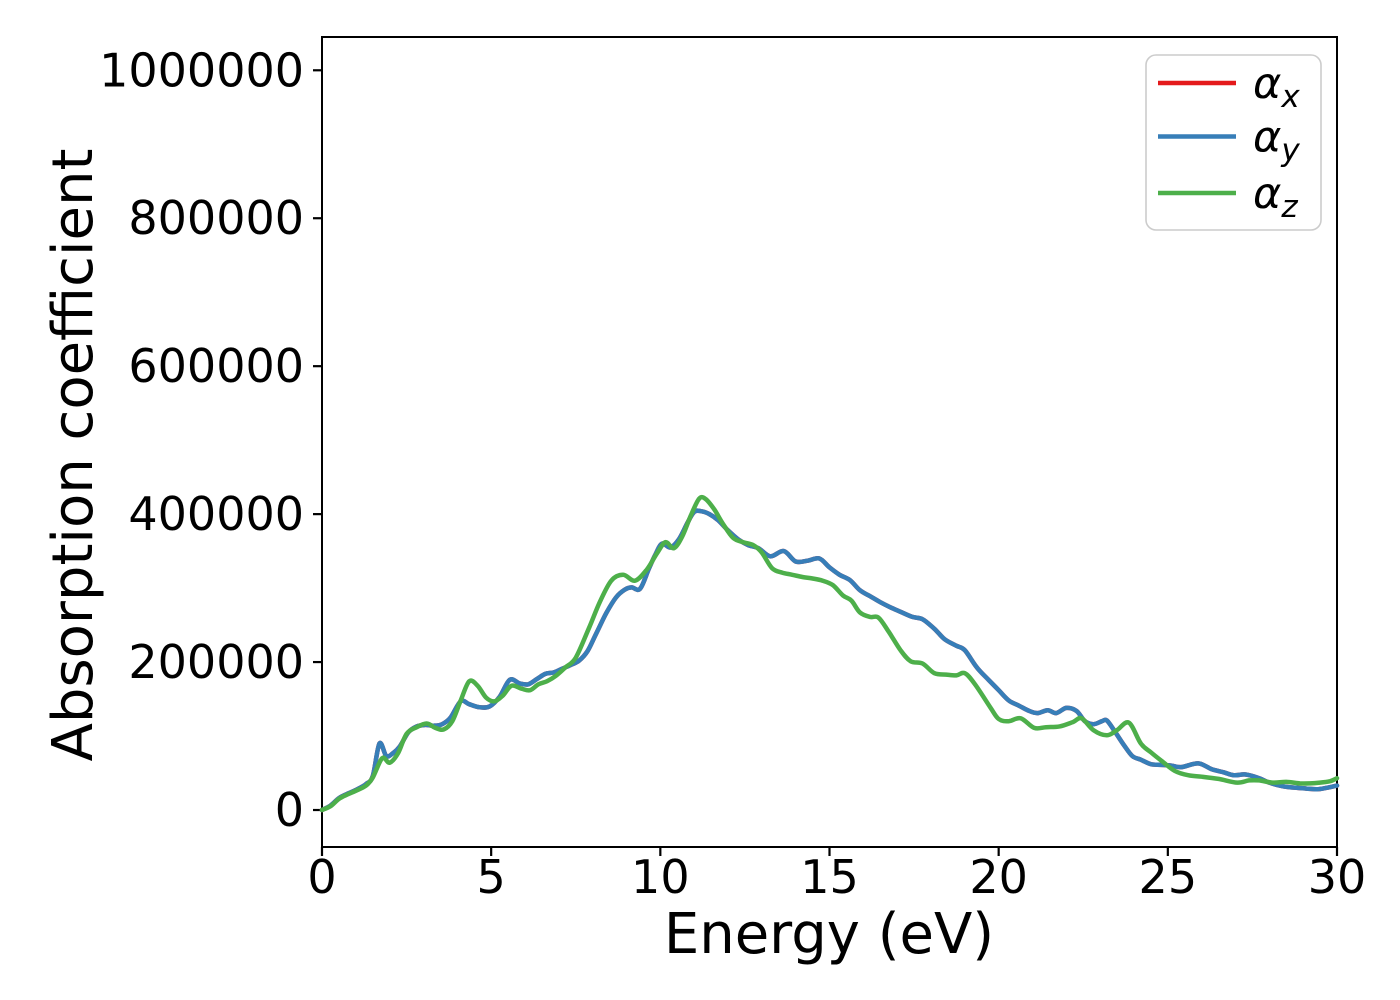 The height and width of the screenshot is (1000, 1400). Describe the element at coordinates (1276, 141) in the screenshot. I see `legend-label-y: αy` at that location.